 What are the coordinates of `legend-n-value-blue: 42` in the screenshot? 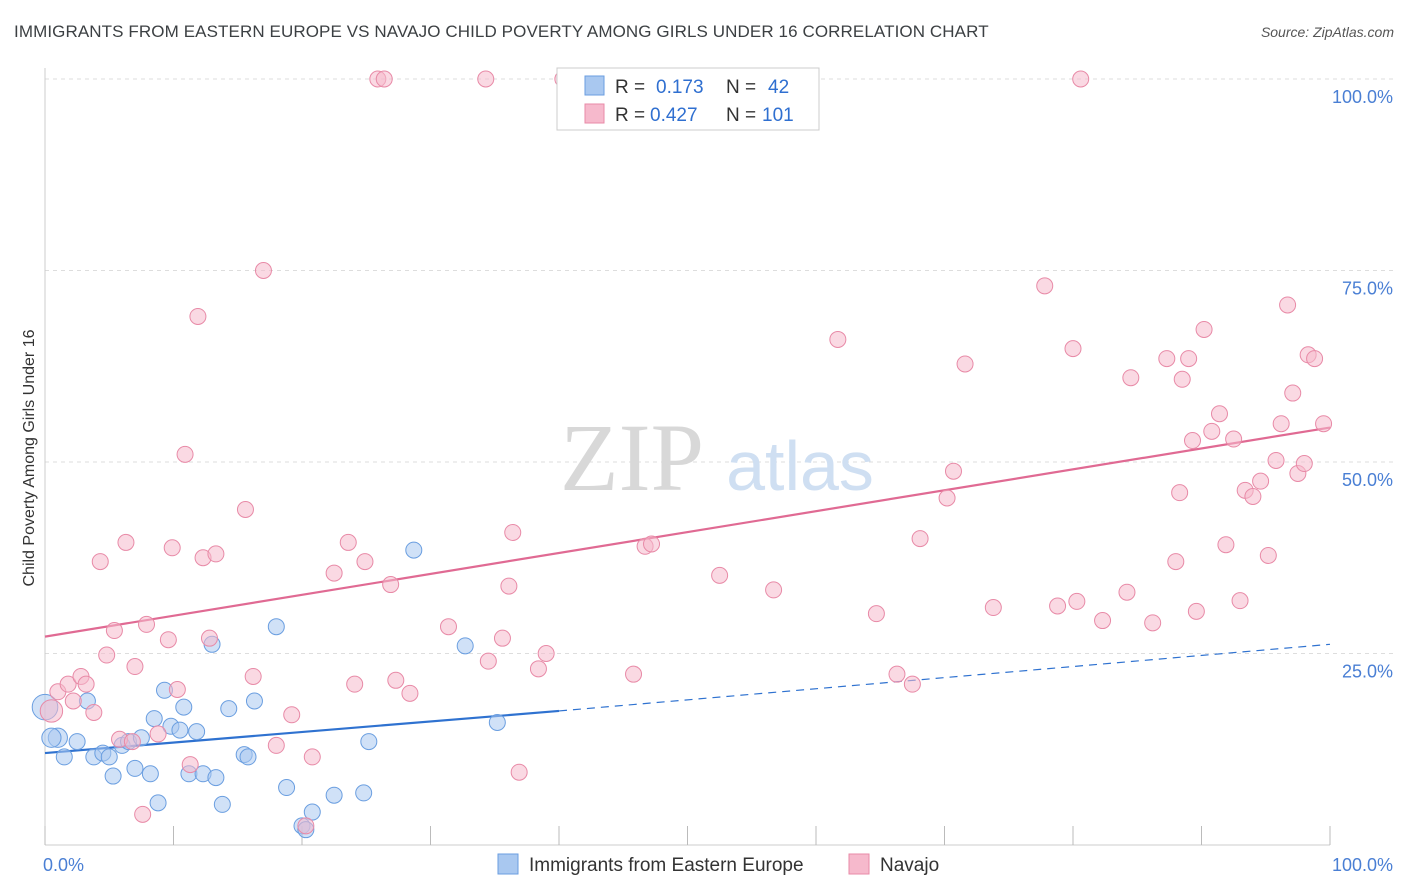 It's located at (778, 87).